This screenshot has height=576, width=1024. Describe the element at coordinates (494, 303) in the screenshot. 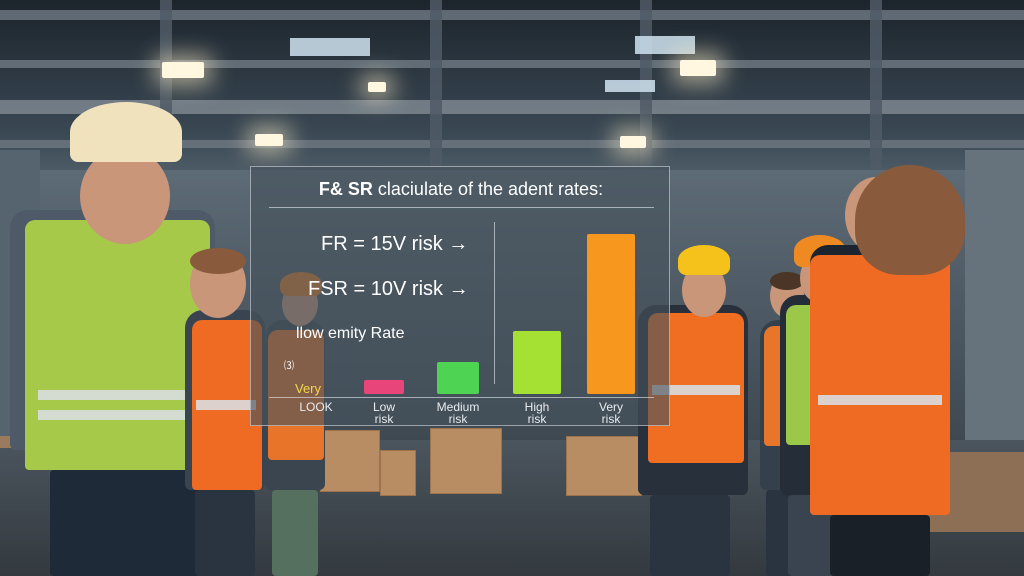

I see `vertical-divider` at that location.